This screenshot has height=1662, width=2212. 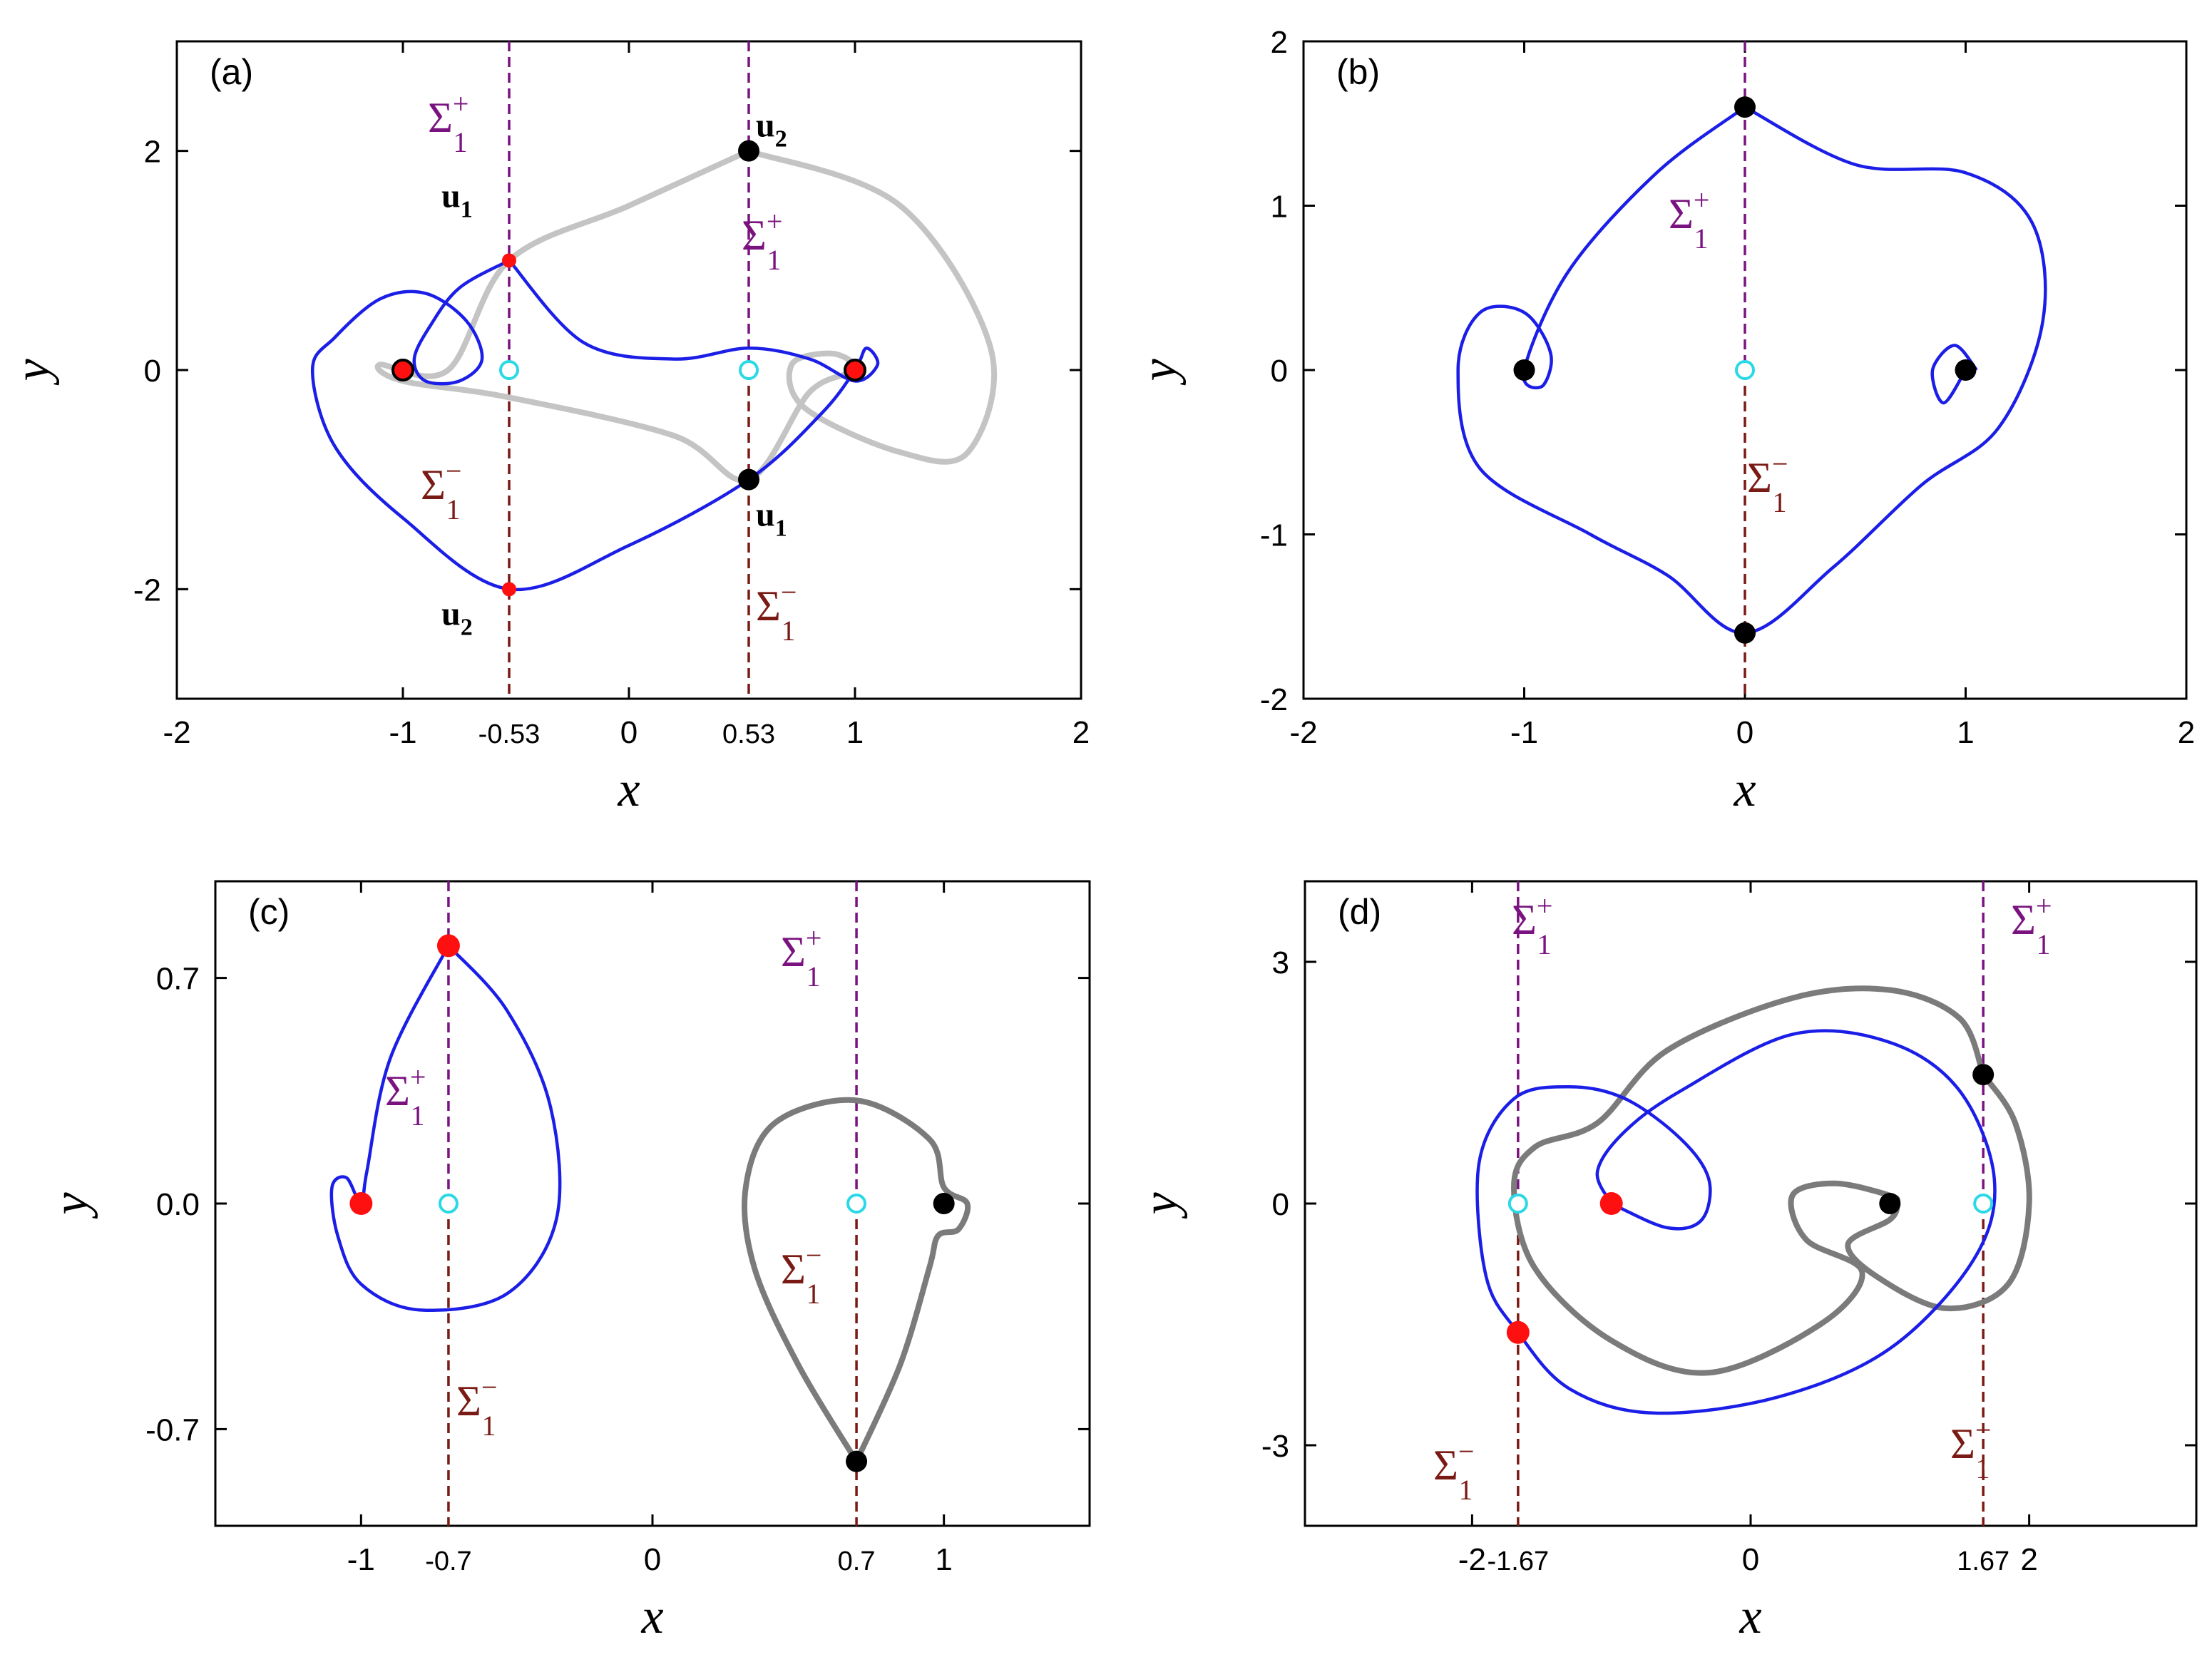 What do you see at coordinates (1280, 962) in the screenshot?
I see `y-tick-label: 3` at bounding box center [1280, 962].